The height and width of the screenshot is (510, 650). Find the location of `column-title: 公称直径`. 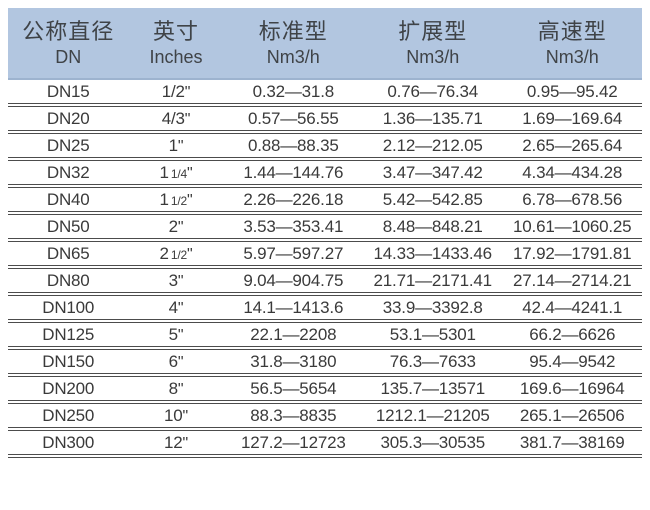

column-title: 公称直径 is located at coordinates (68, 31).